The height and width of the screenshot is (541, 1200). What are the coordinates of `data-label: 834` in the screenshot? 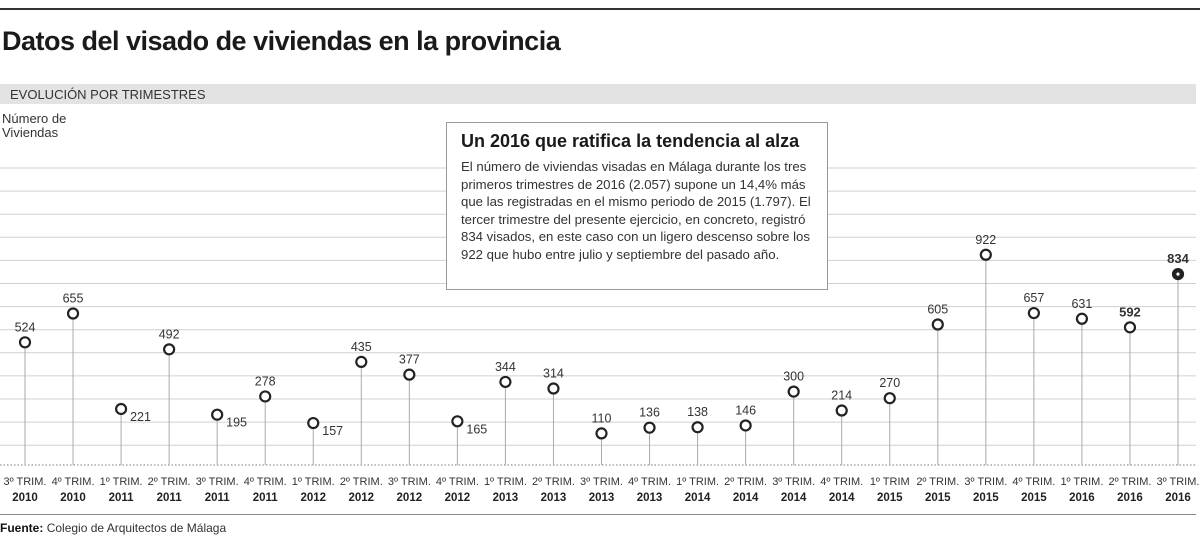 It's located at (1178, 258).